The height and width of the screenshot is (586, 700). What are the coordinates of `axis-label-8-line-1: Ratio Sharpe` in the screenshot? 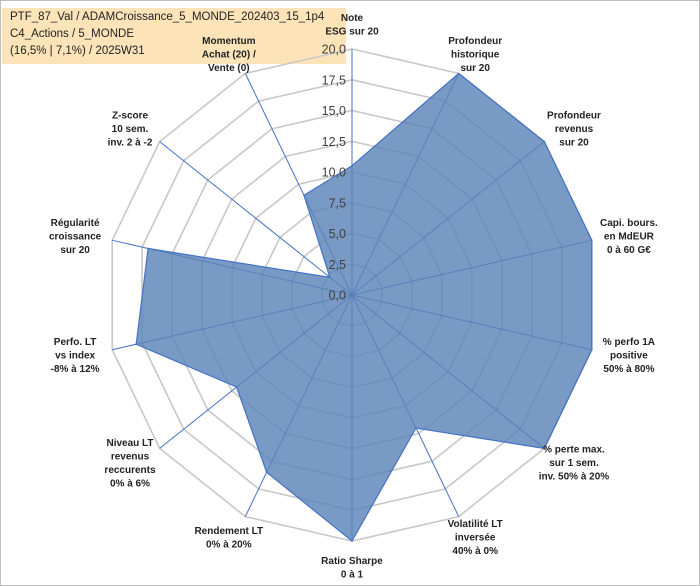 It's located at (352, 561).